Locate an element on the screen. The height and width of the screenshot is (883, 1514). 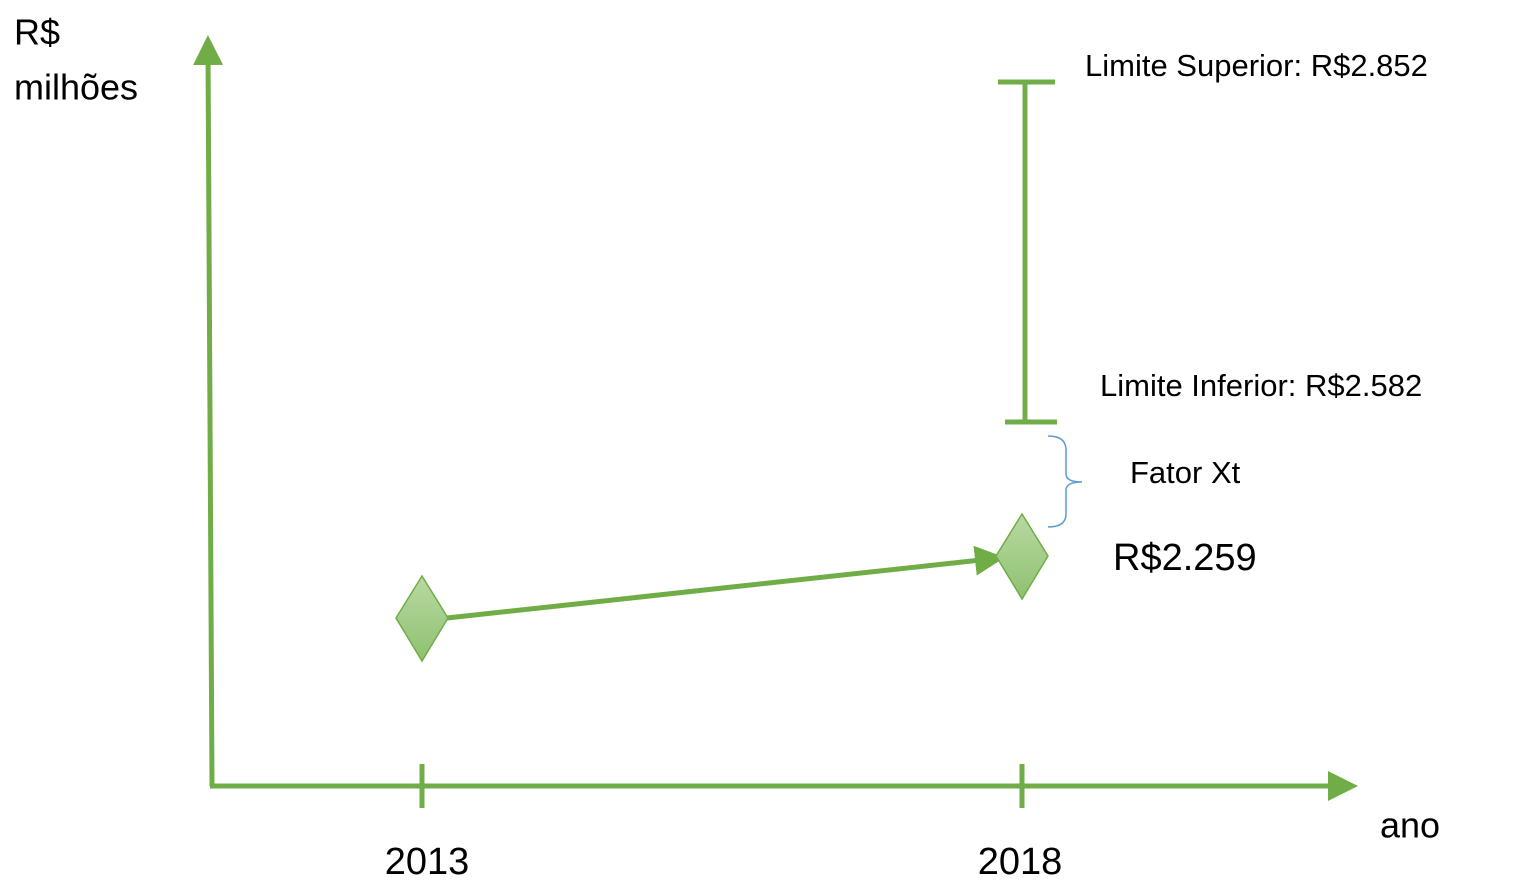
lower-label: Limite Inferior: R$2.582 is located at coordinates (1261, 385).